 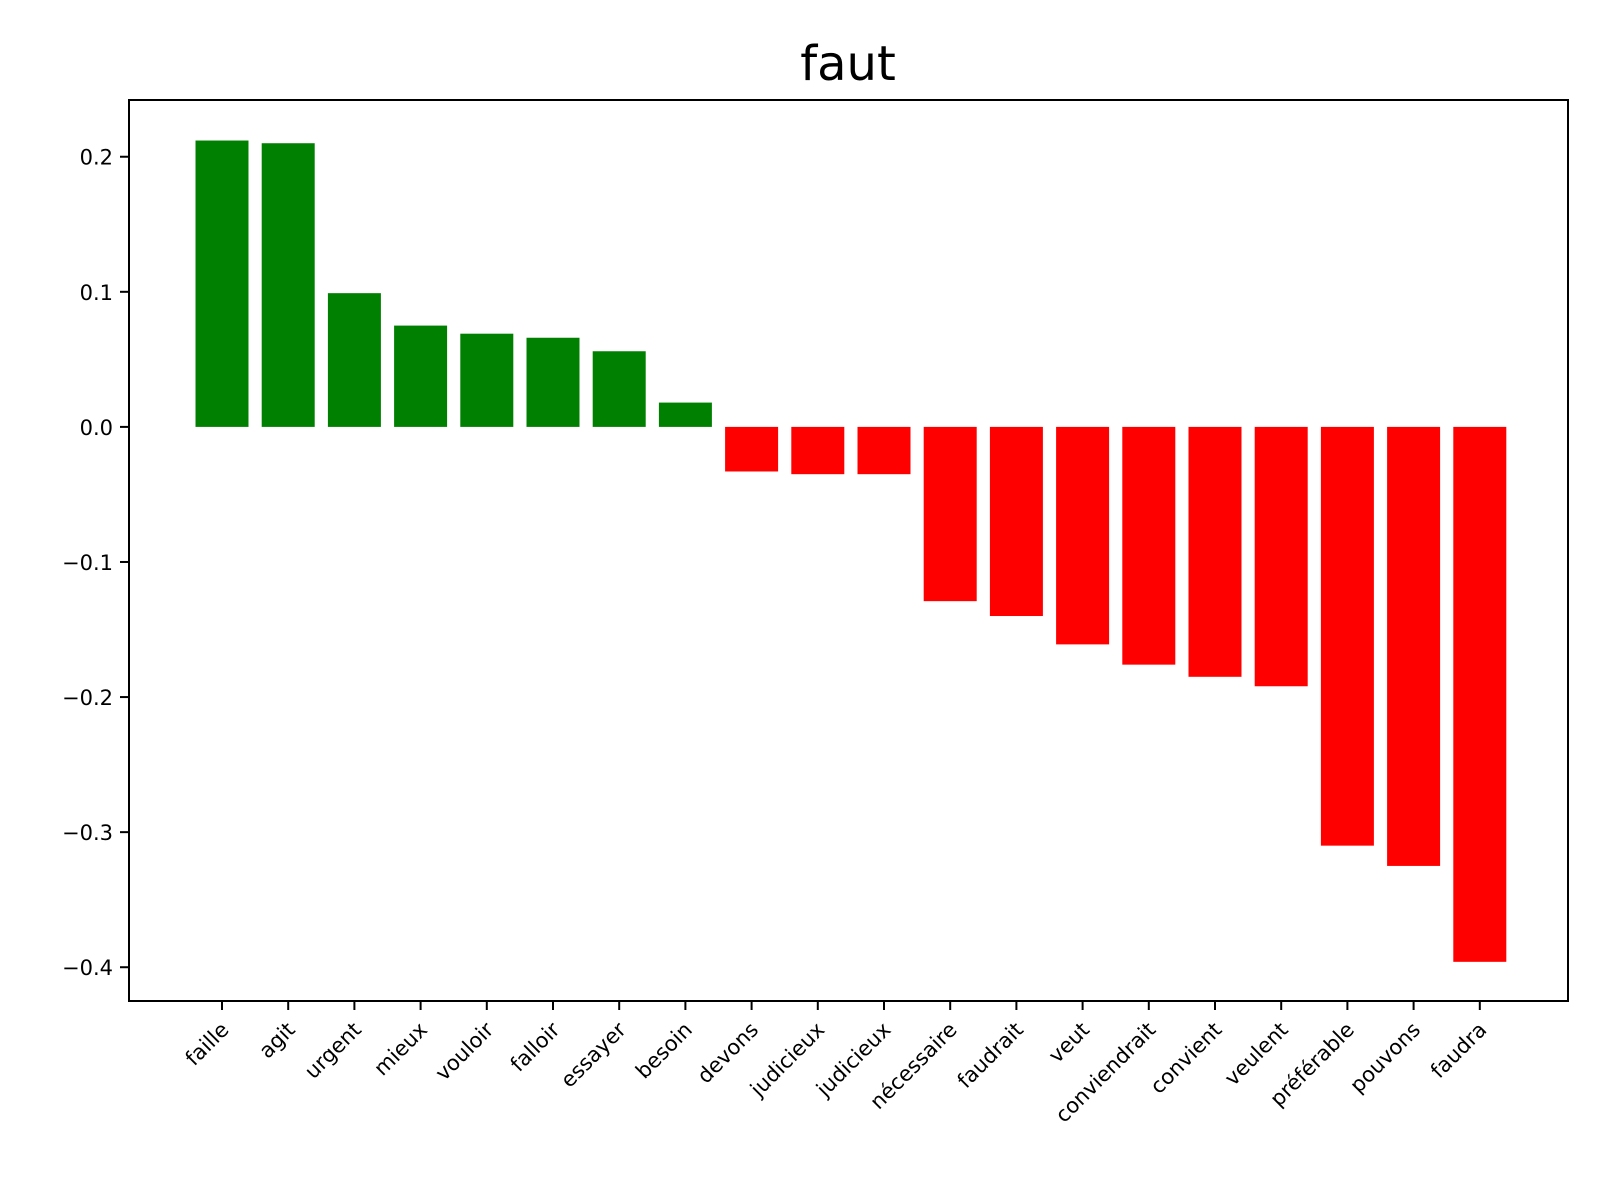 I want to click on y-tick-label: 0.1, so click(x=96, y=293).